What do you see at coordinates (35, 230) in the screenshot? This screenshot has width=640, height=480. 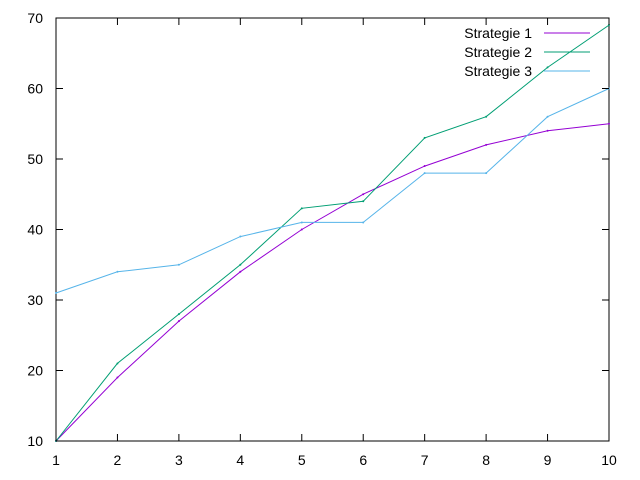 I see `y-tick-label: 40` at bounding box center [35, 230].